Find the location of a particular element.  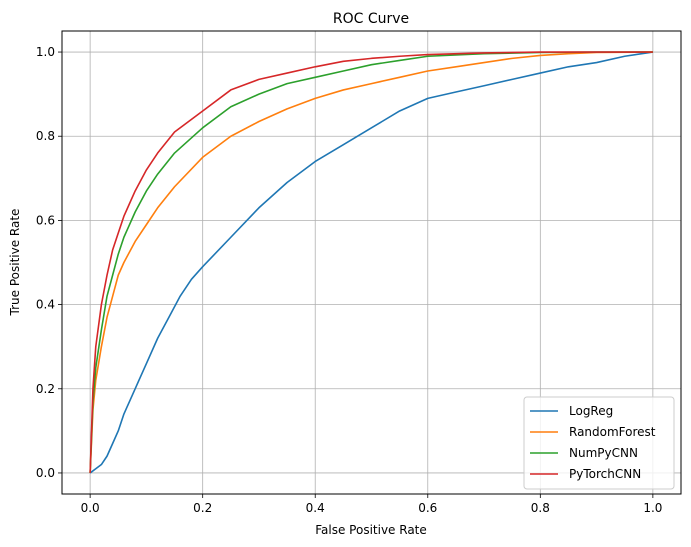

legend-label-numpycnn: NumPyCNN is located at coordinates (603, 453).